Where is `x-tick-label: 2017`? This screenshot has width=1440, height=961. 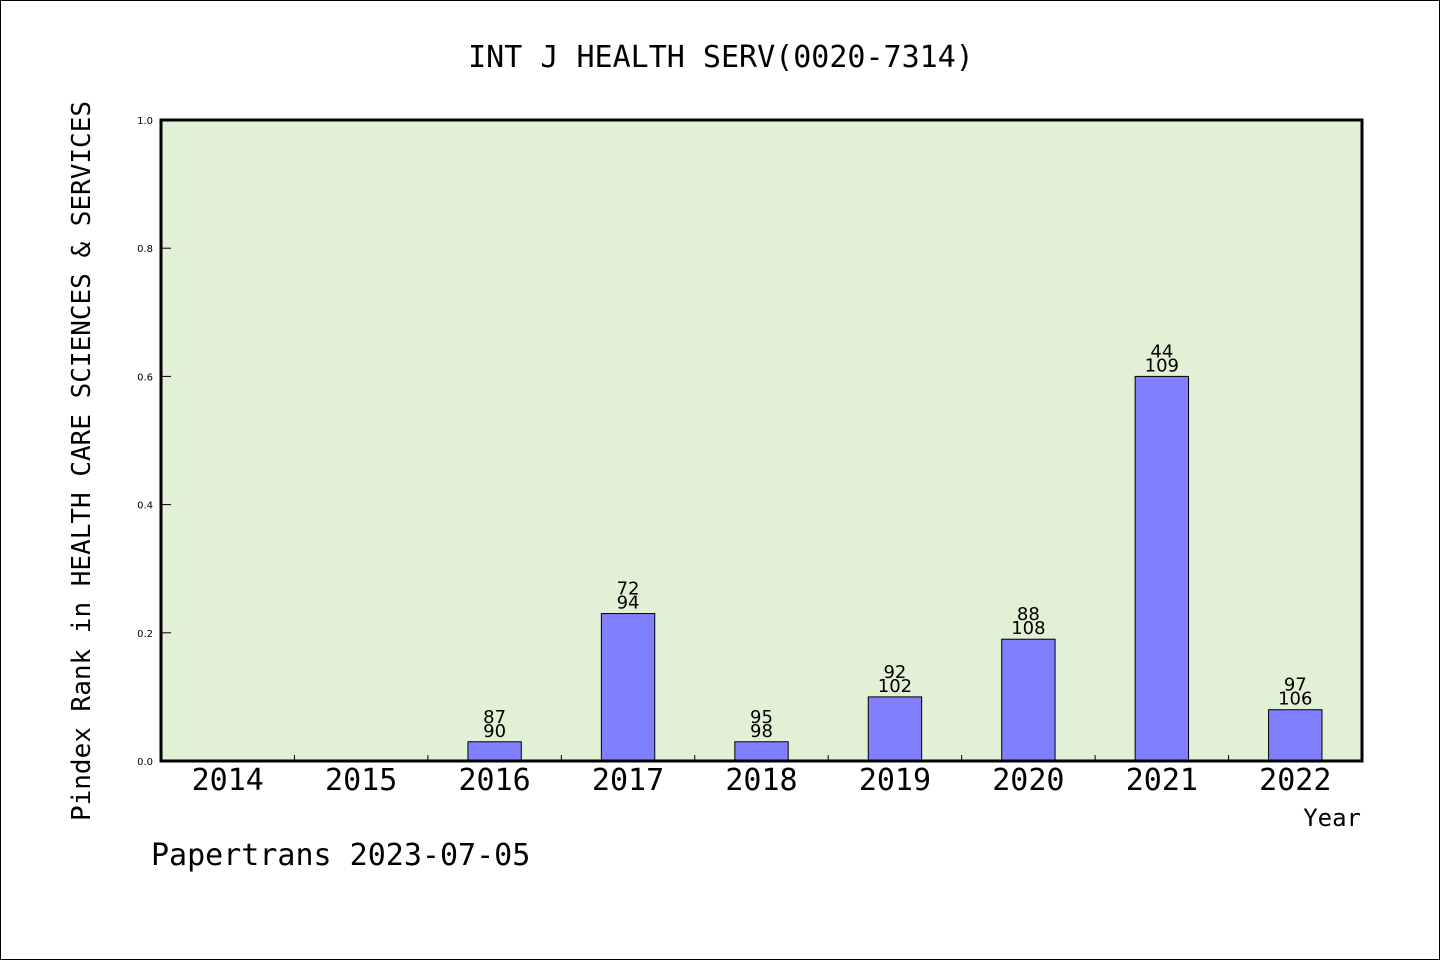
x-tick-label: 2017 is located at coordinates (628, 780).